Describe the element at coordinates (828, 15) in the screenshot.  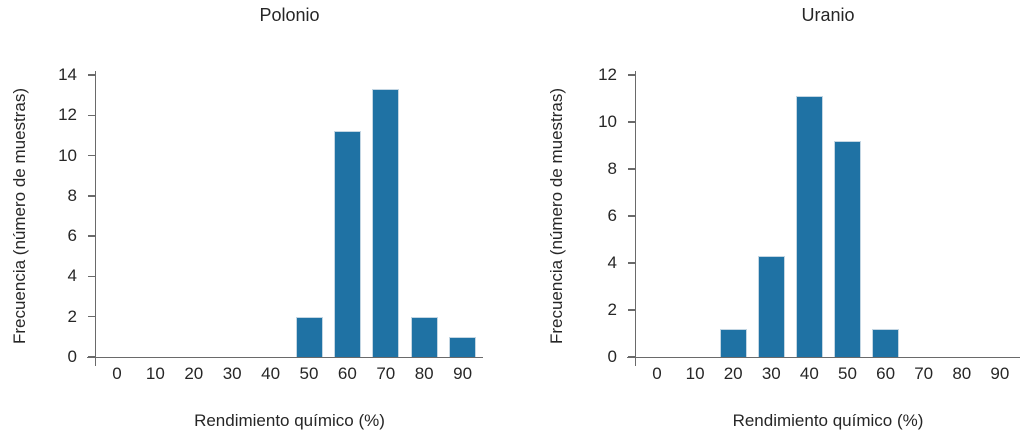
I see `chart-title: Uranio` at that location.